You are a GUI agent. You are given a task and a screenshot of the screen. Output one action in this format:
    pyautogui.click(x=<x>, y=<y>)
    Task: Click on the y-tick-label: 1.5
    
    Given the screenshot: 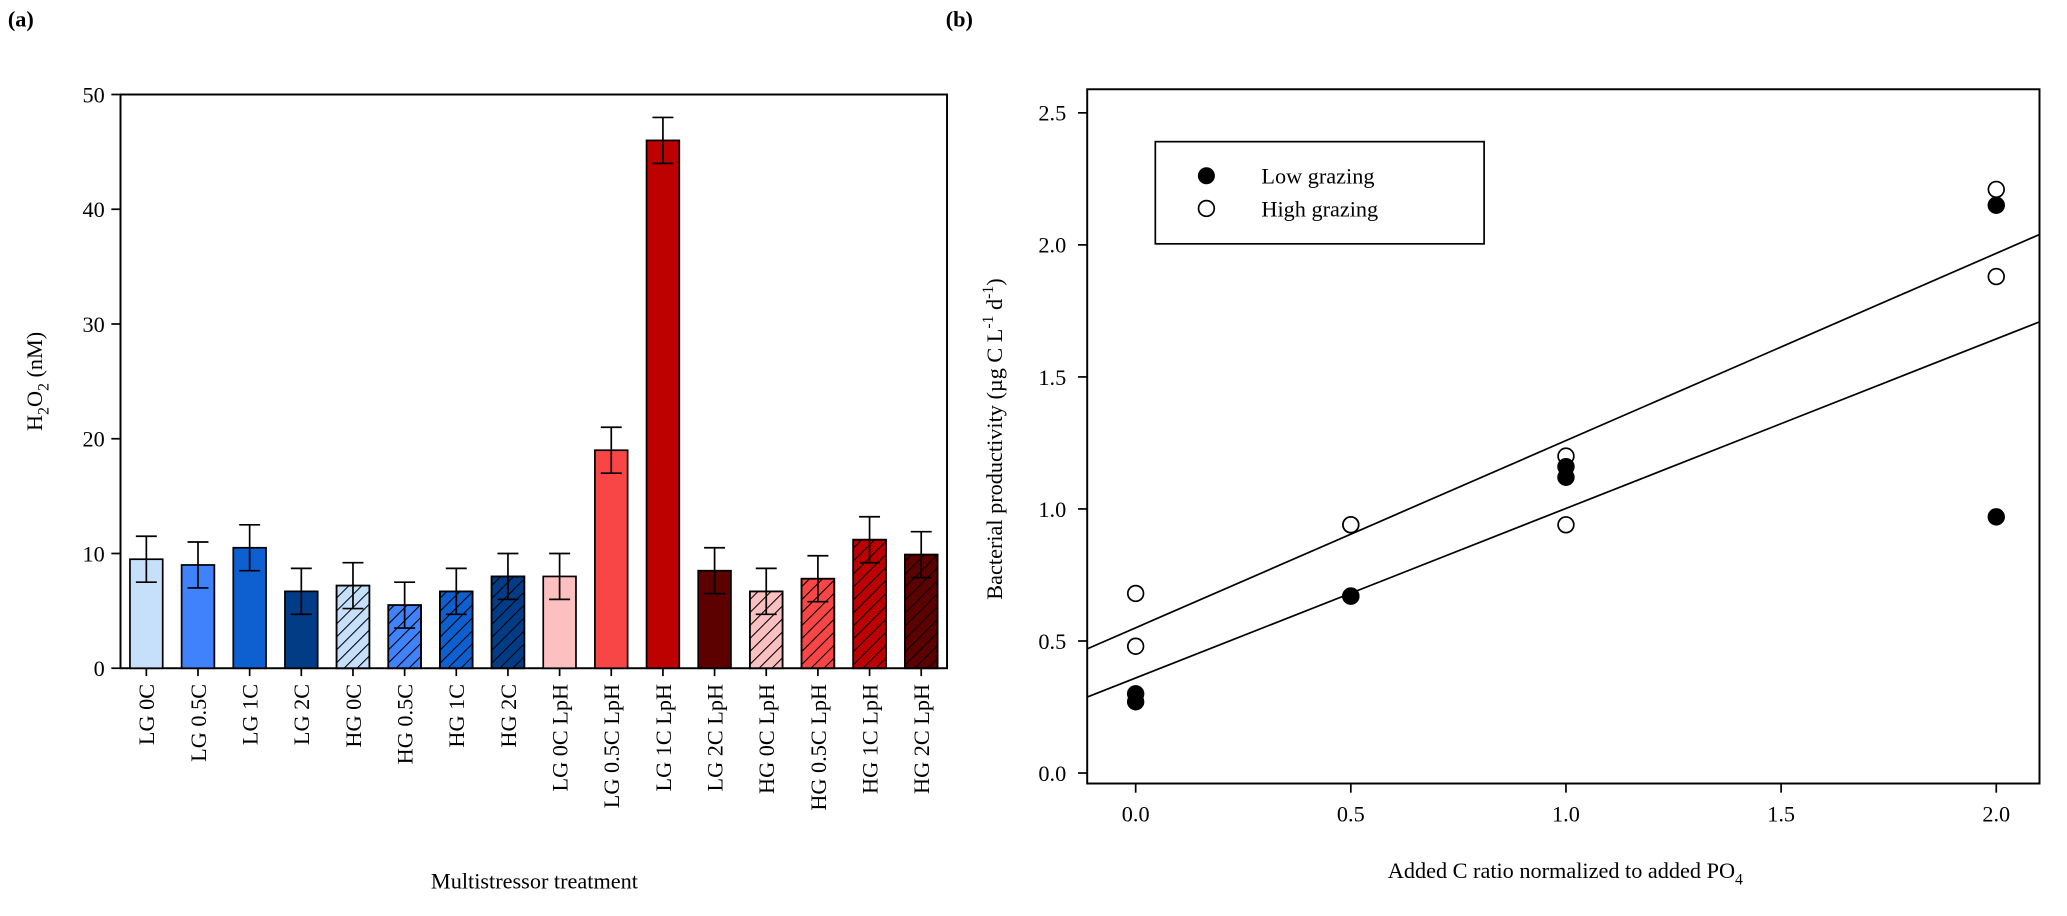 What is the action you would take?
    pyautogui.click(x=1052, y=377)
    